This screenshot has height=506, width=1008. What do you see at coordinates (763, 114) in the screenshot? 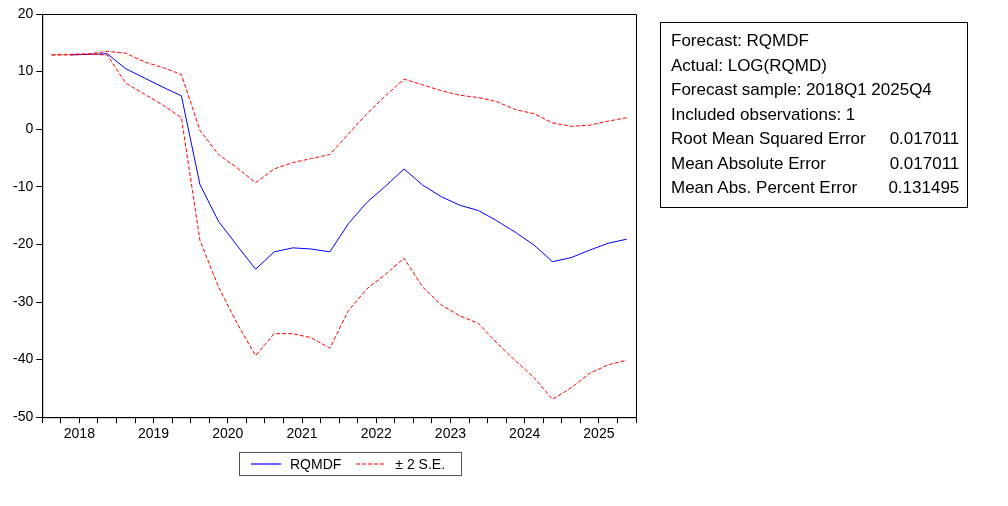
I see `text: Included observations: 1` at bounding box center [763, 114].